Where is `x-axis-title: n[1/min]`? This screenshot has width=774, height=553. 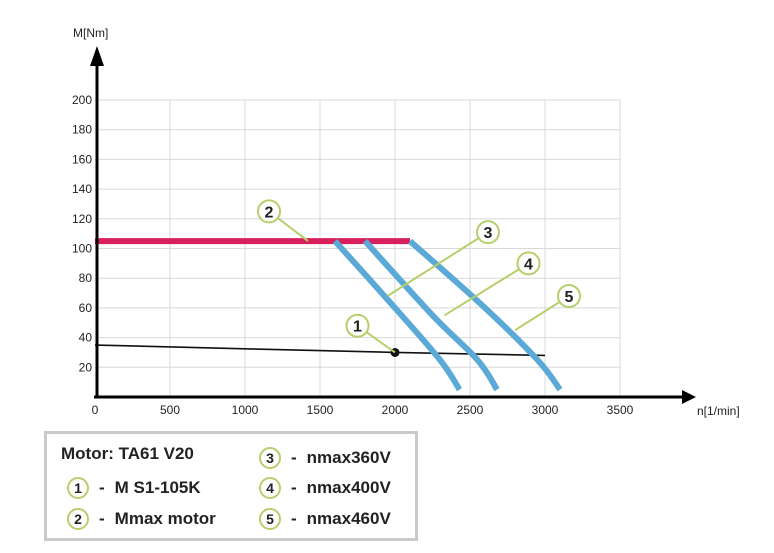 x-axis-title: n[1/min] is located at coordinates (718, 411).